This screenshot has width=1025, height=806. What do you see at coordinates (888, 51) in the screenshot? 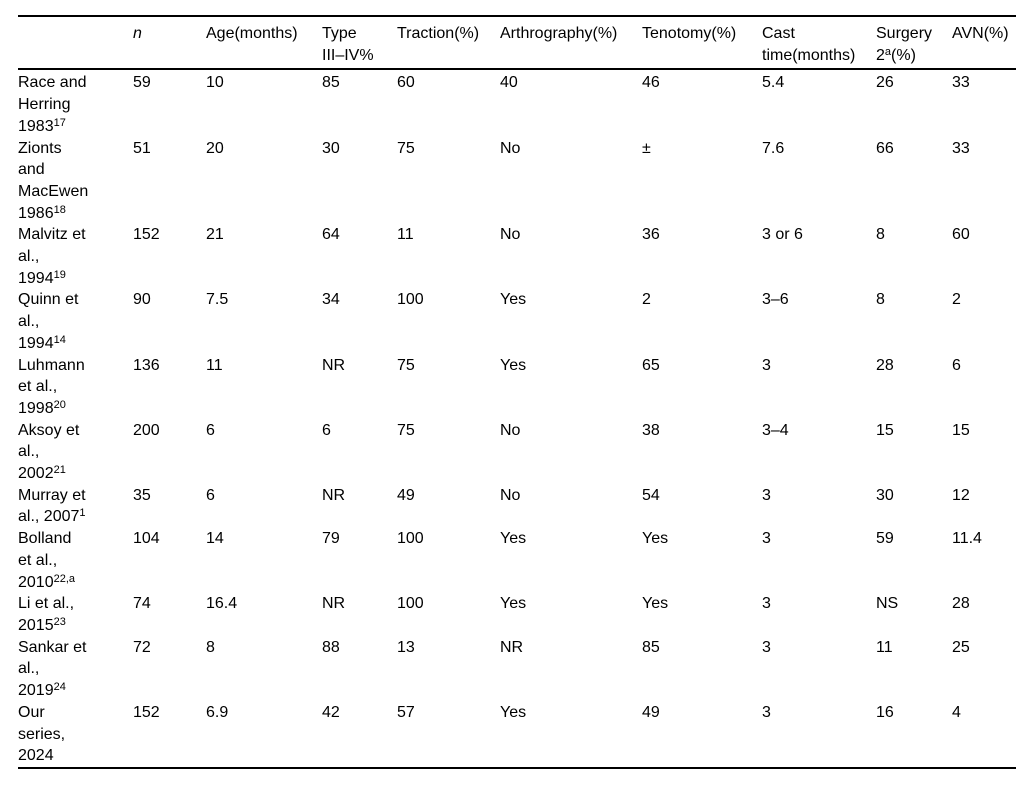
I see `header-superscript: a` at bounding box center [888, 51].